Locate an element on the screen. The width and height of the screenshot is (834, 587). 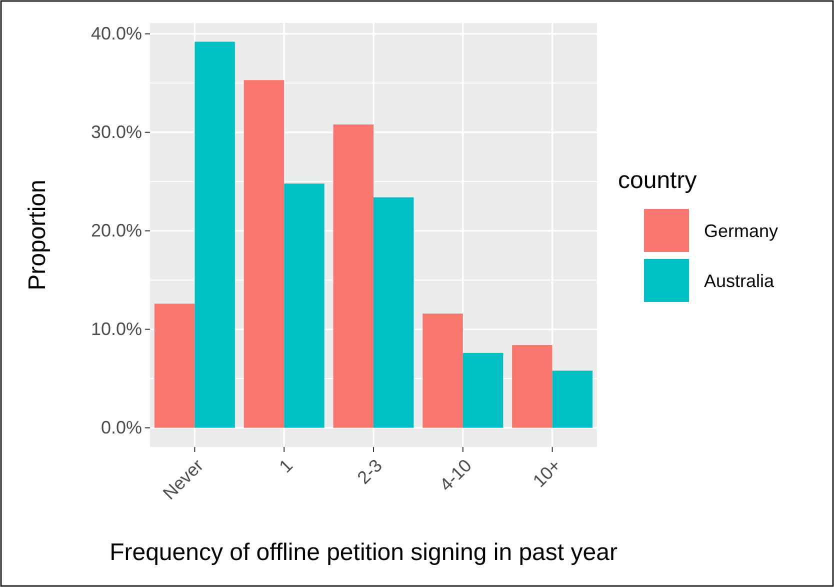
y-tick-label: 0.0% is located at coordinates (121, 428).